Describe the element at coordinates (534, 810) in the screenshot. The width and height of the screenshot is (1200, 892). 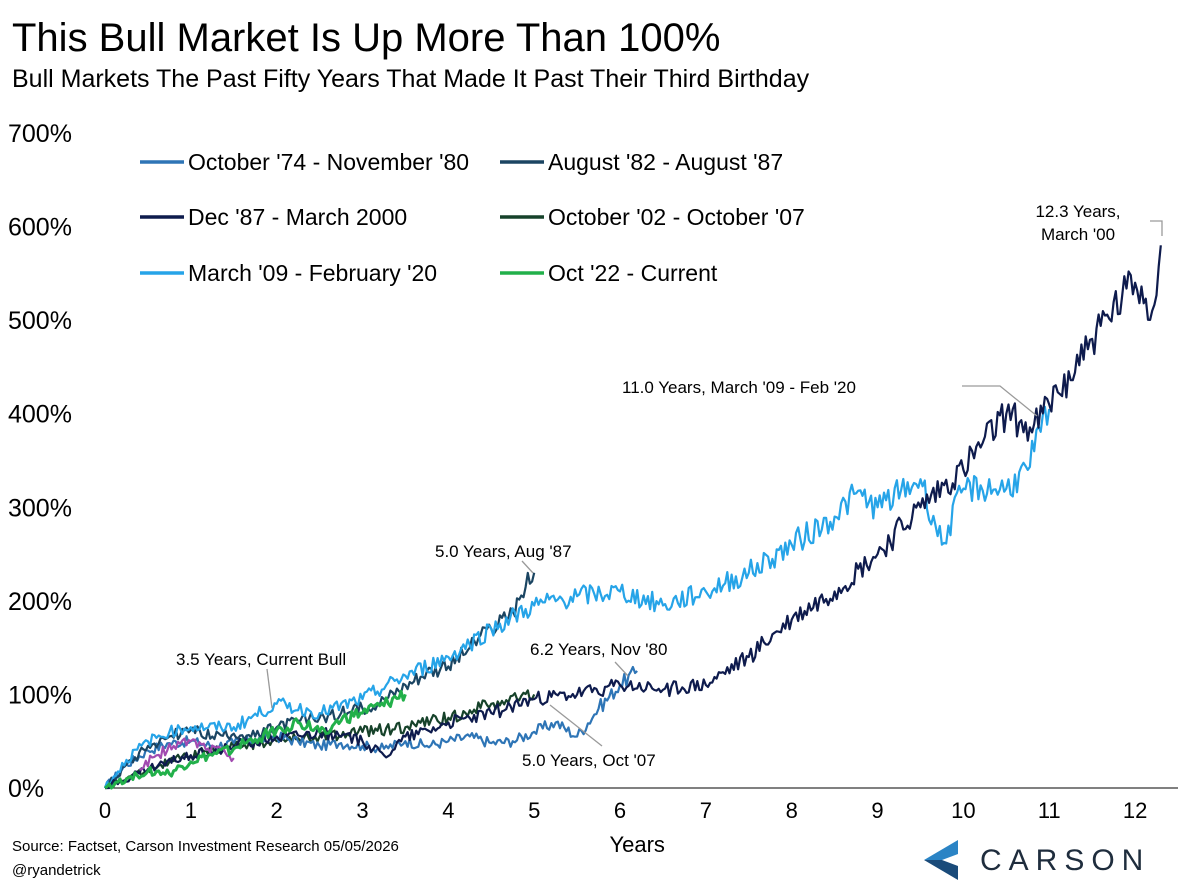
I see `x-tick-label: 5` at that location.